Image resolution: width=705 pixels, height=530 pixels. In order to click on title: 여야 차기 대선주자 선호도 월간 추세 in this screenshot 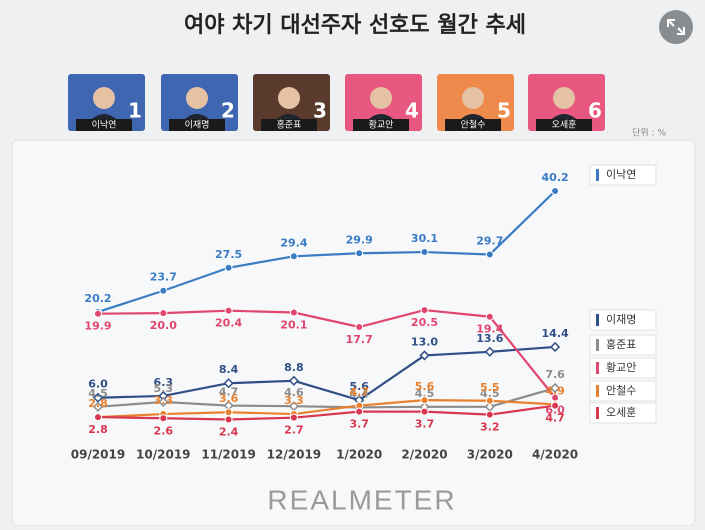, I will do `click(355, 25)`.